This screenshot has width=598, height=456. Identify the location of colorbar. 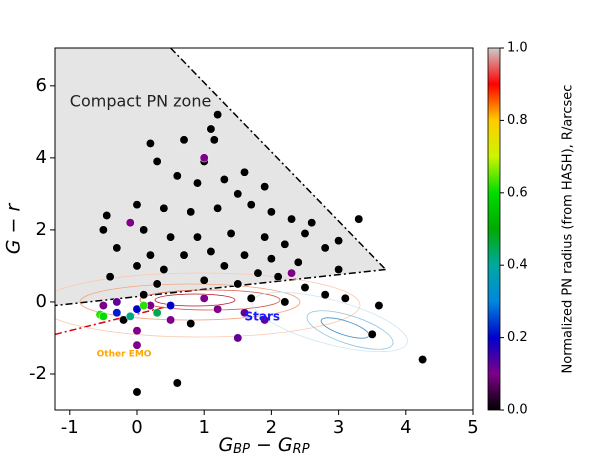
(494, 229).